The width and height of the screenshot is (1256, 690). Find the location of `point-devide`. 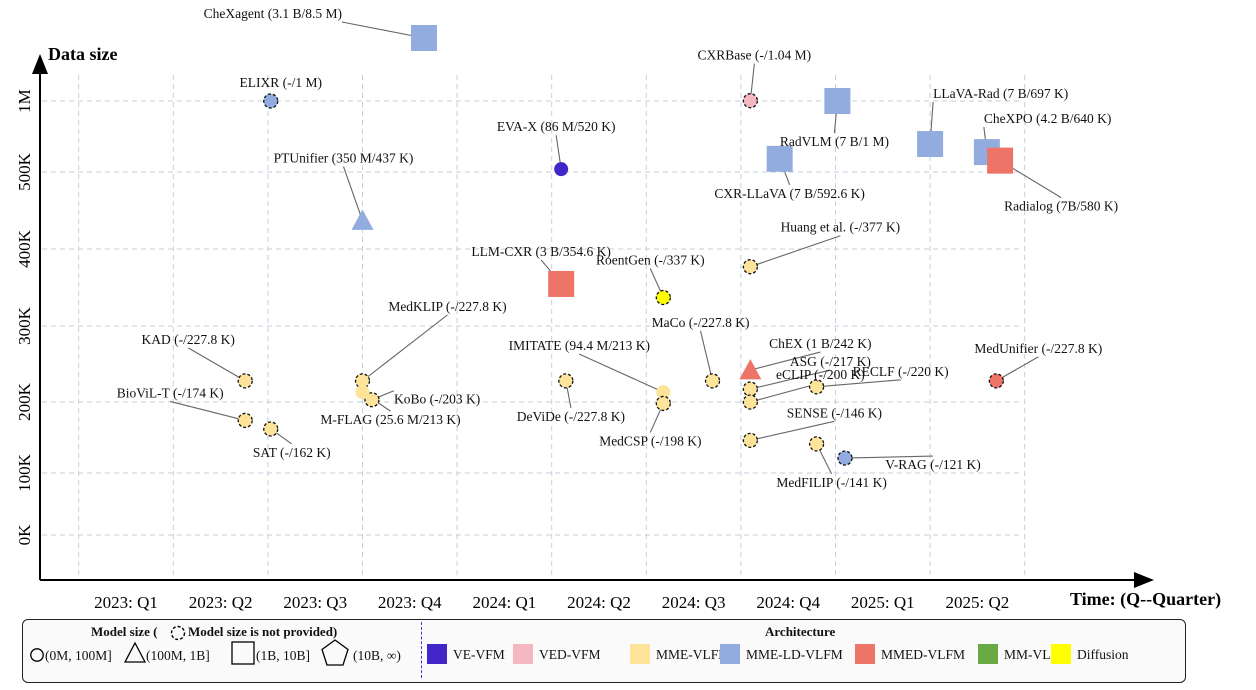

point-devide is located at coordinates (566, 381).